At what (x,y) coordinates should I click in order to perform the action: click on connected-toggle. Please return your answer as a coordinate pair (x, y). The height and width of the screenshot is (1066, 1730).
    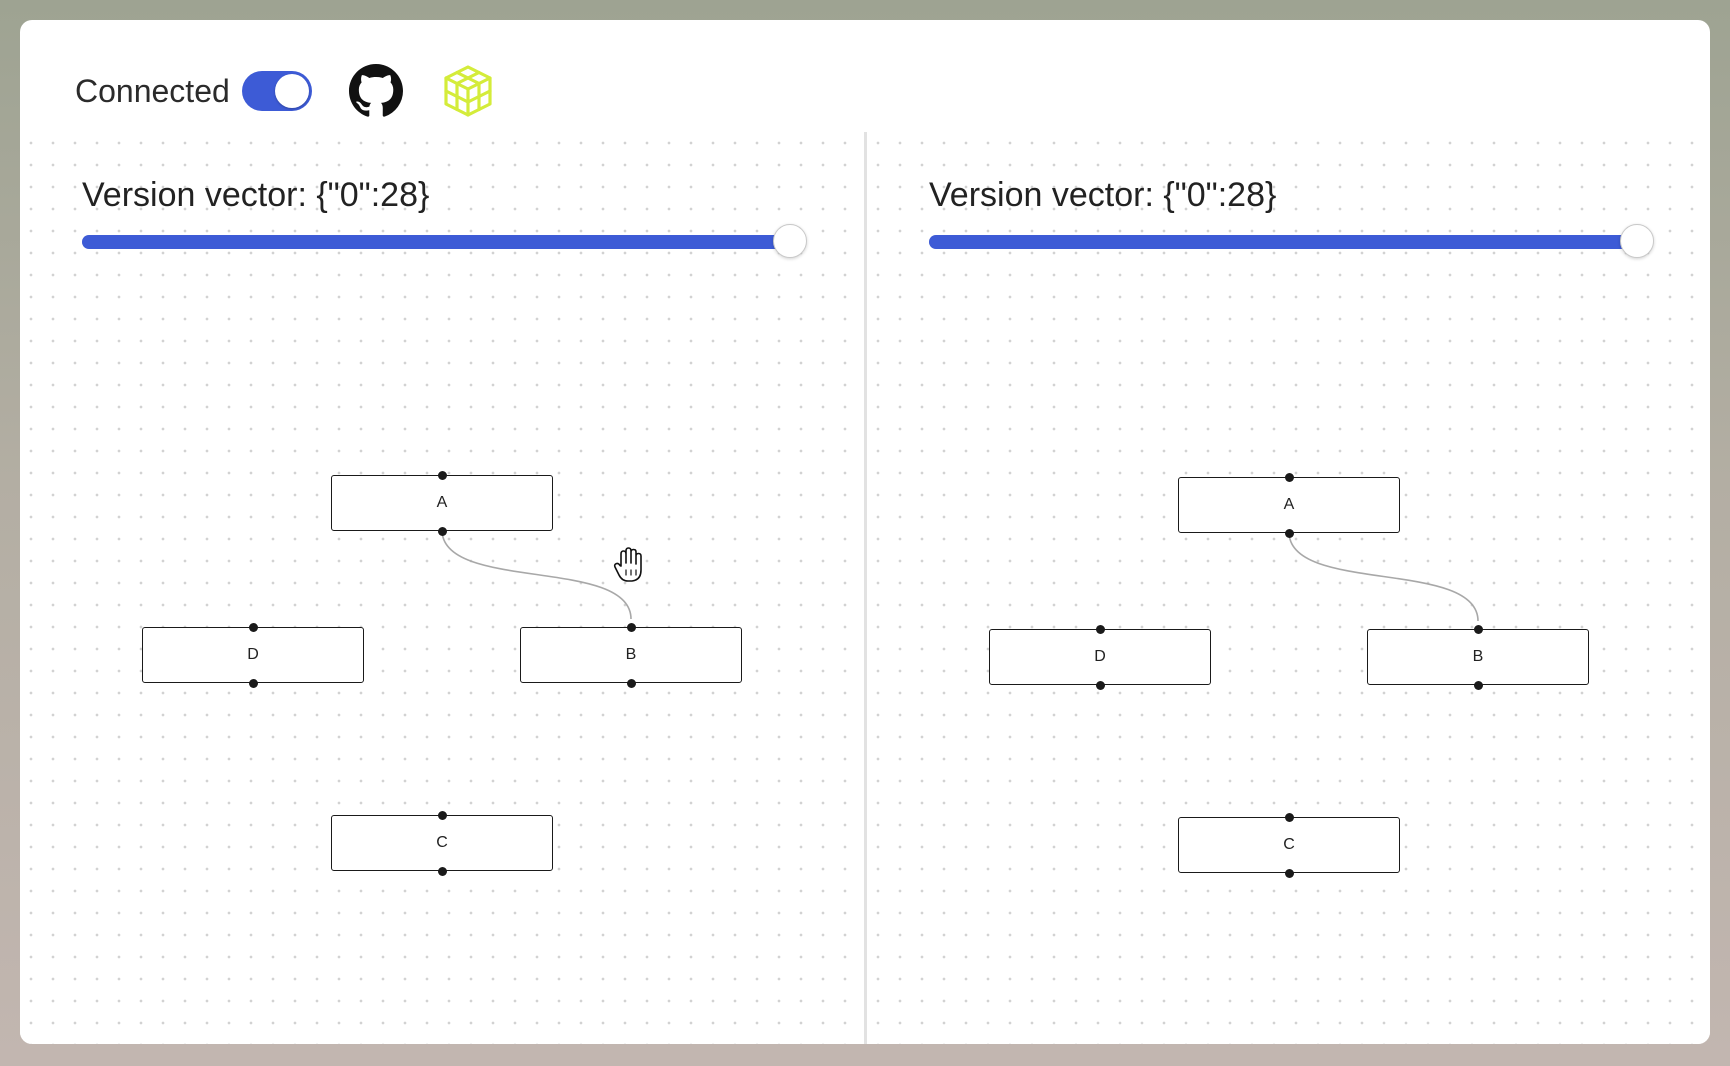
    Looking at the image, I should click on (276, 91).